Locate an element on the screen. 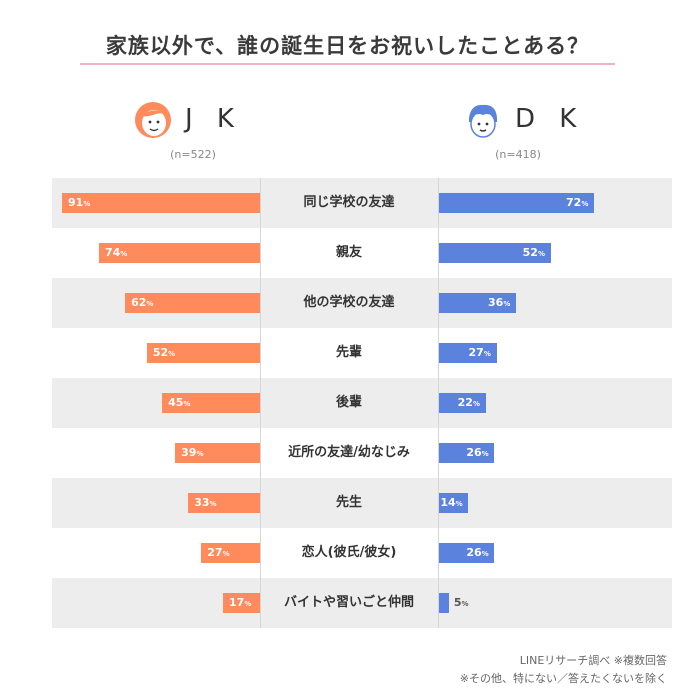 This screenshot has width=695, height=700. category-label: 恋人(彼氏/彼女) is located at coordinates (349, 552).